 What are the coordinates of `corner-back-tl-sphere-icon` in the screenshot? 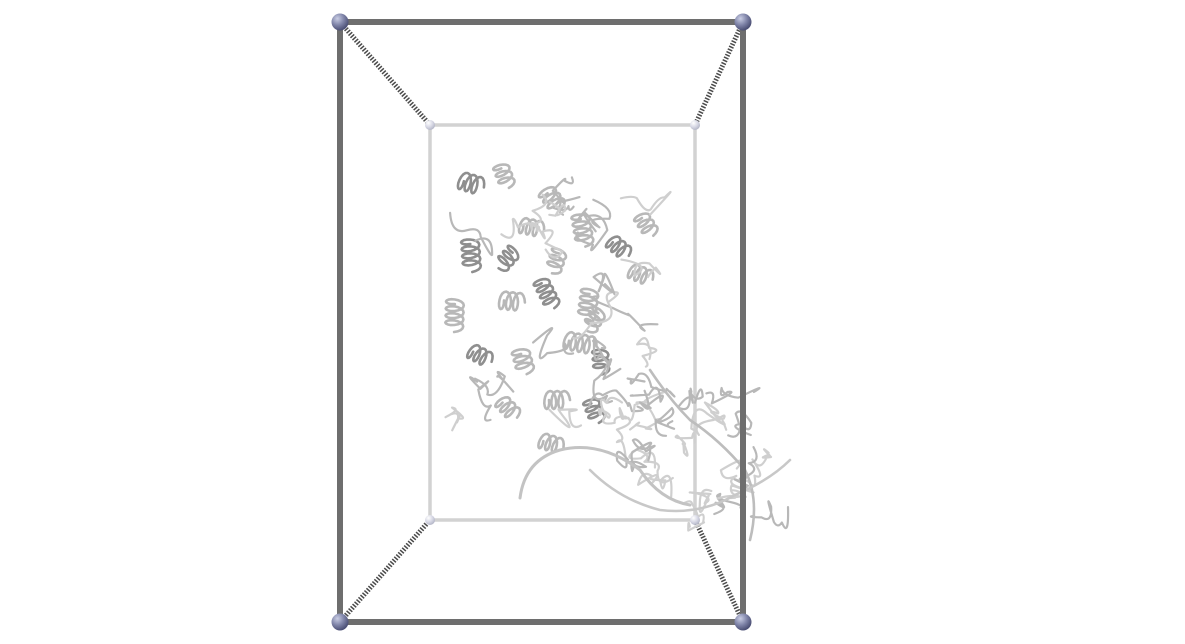 It's located at (430, 125).